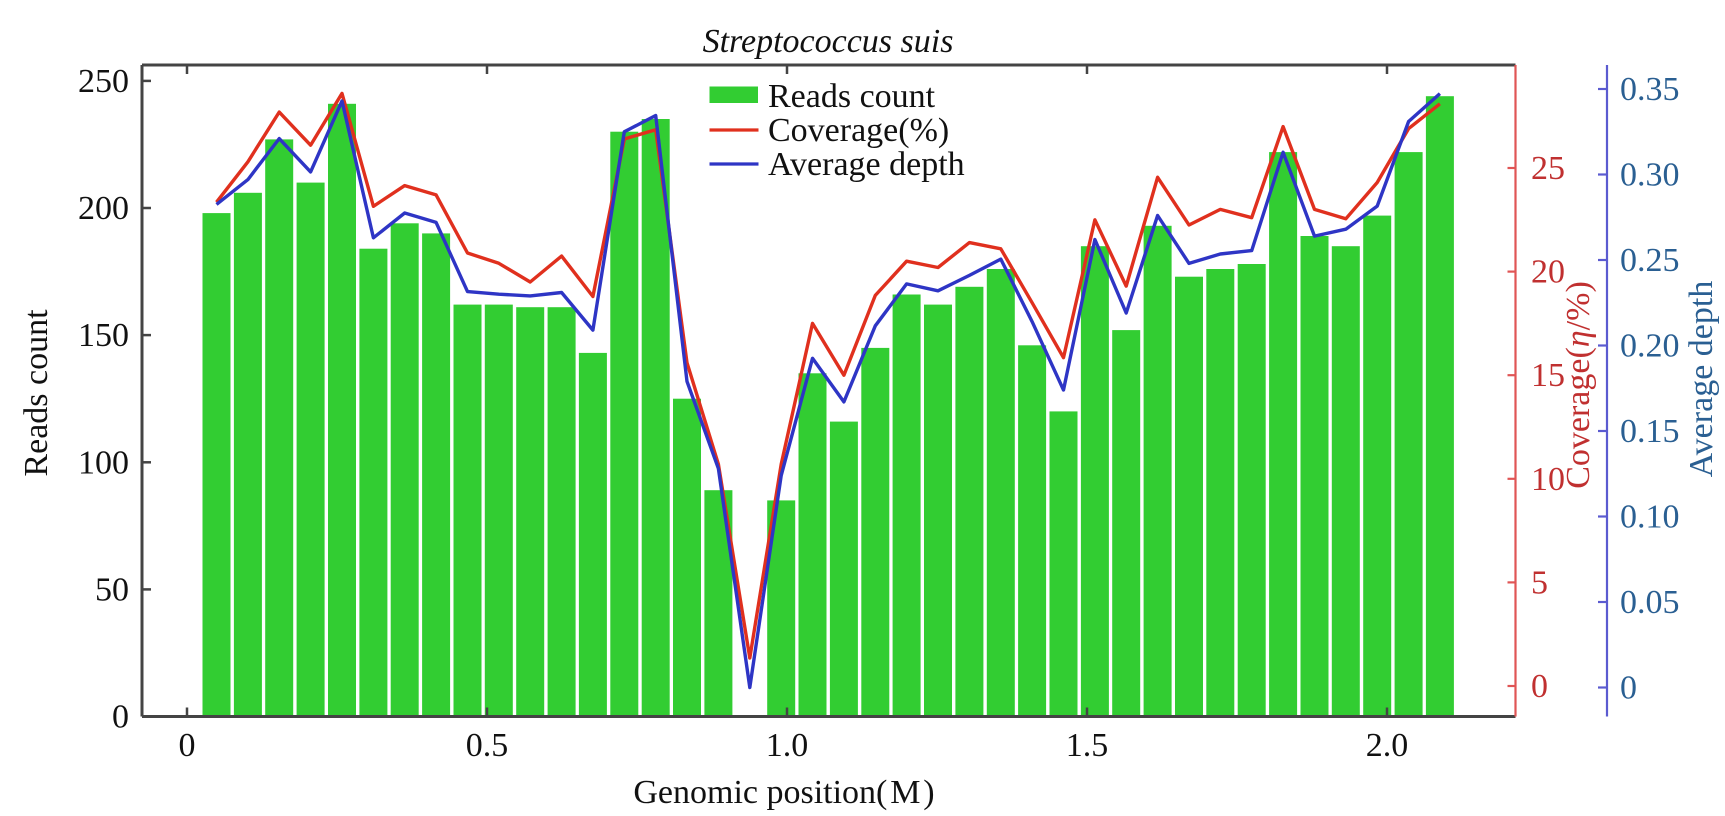 The image size is (1725, 816). What do you see at coordinates (1650, 260) in the screenshot?
I see `svg-text: 0.25` at bounding box center [1650, 260].